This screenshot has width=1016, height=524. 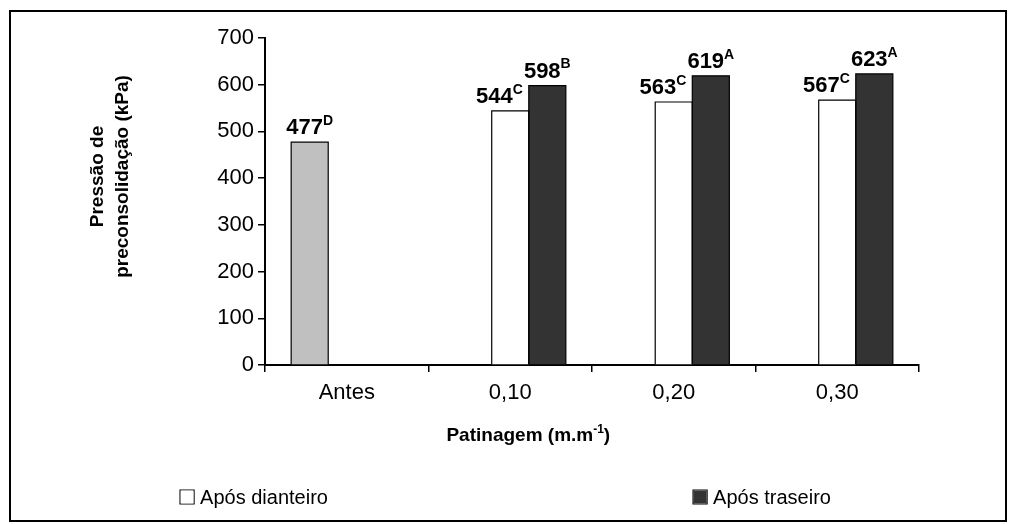 What do you see at coordinates (346, 392) in the screenshot?
I see `x-tick-label: Antes` at bounding box center [346, 392].